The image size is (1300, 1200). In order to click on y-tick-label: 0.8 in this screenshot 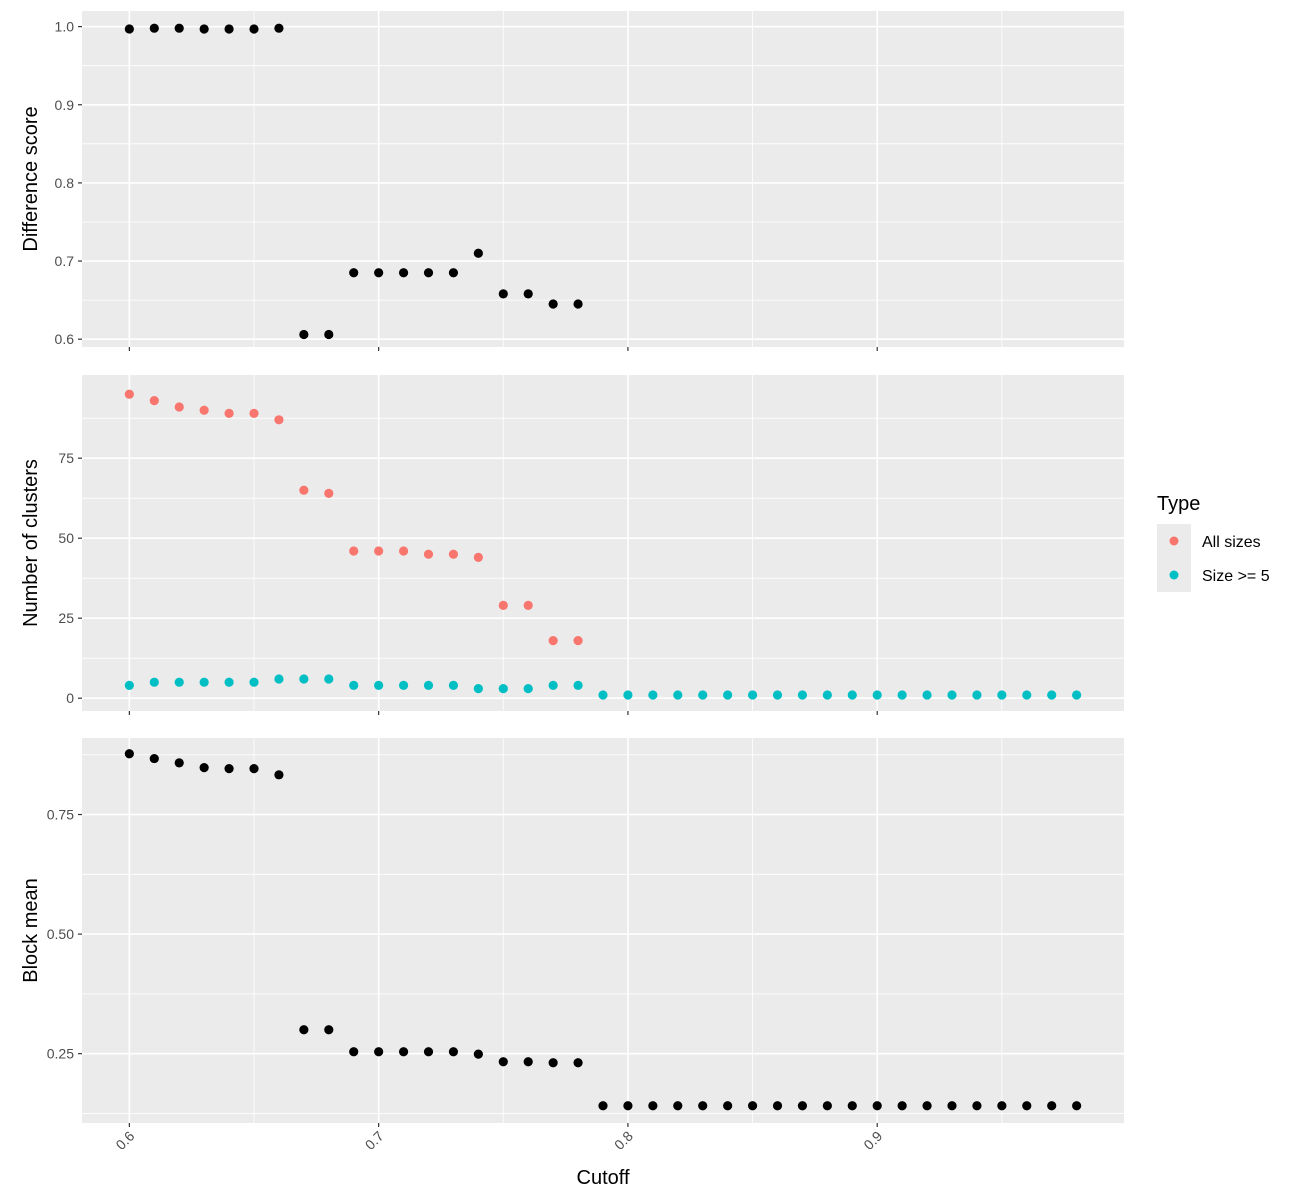, I will do `click(65, 183)`.